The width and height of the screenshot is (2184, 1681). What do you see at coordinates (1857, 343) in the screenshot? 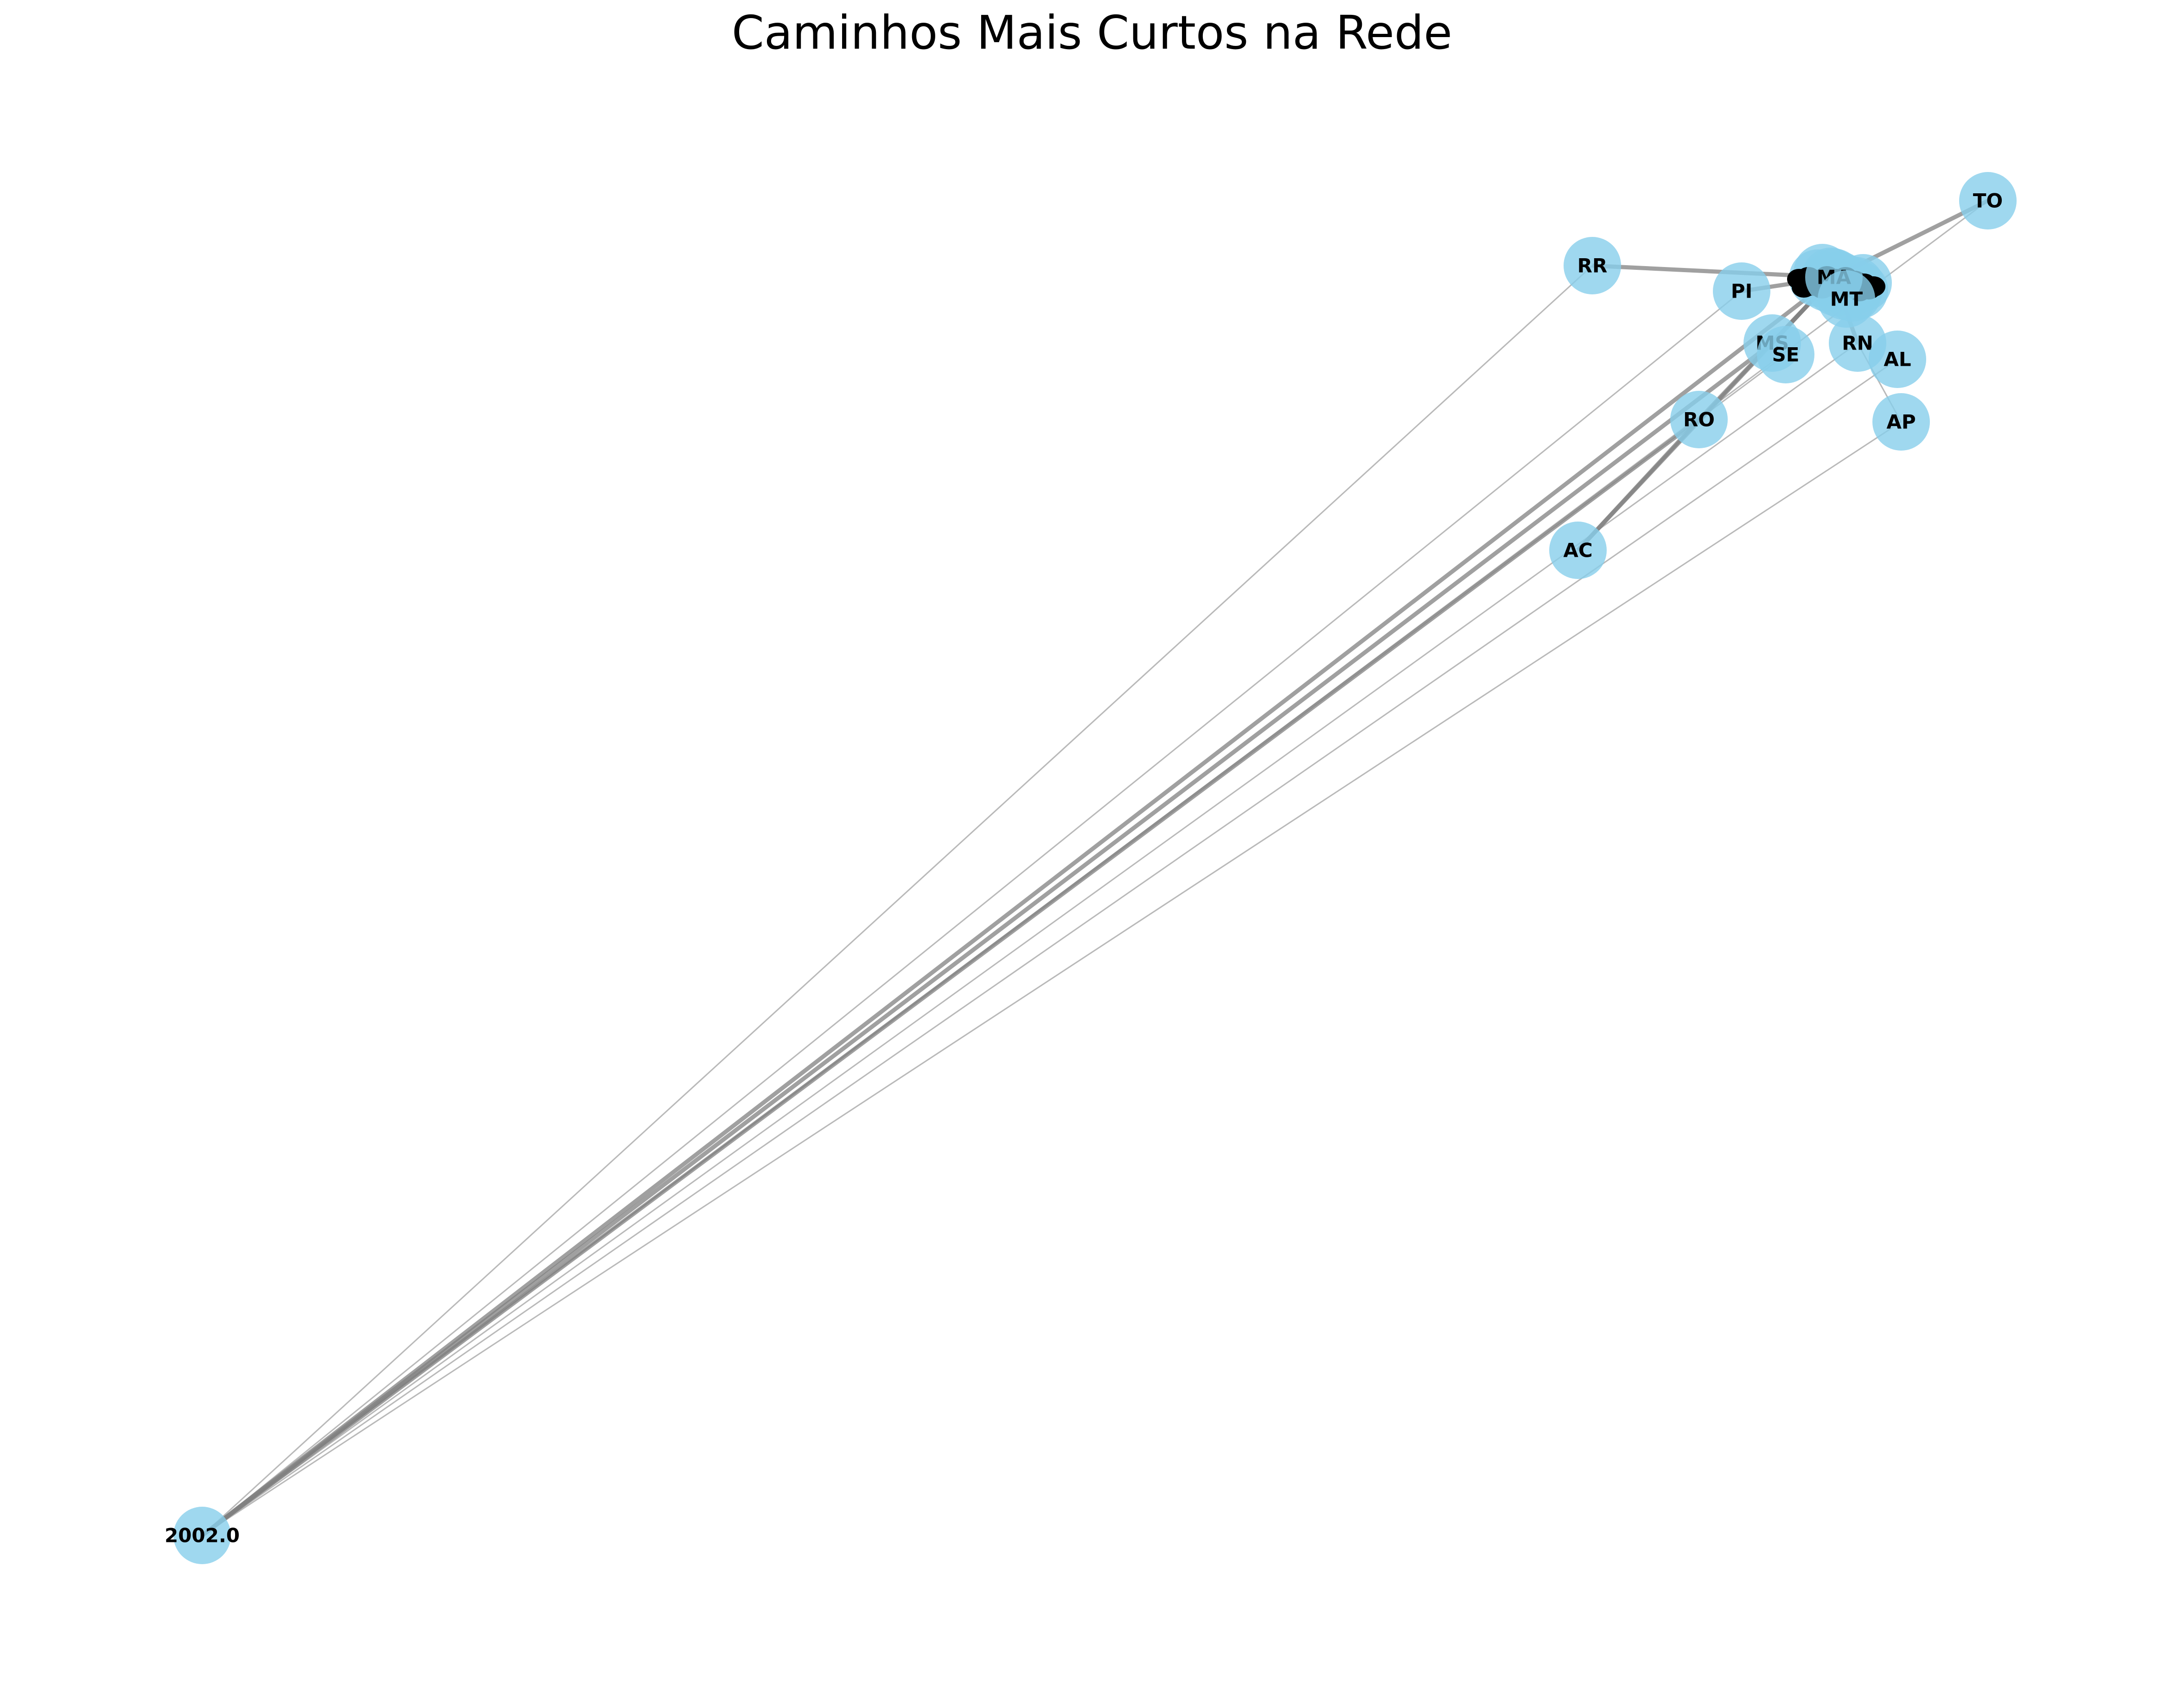
I see `node-label-rn: RN` at bounding box center [1857, 343].